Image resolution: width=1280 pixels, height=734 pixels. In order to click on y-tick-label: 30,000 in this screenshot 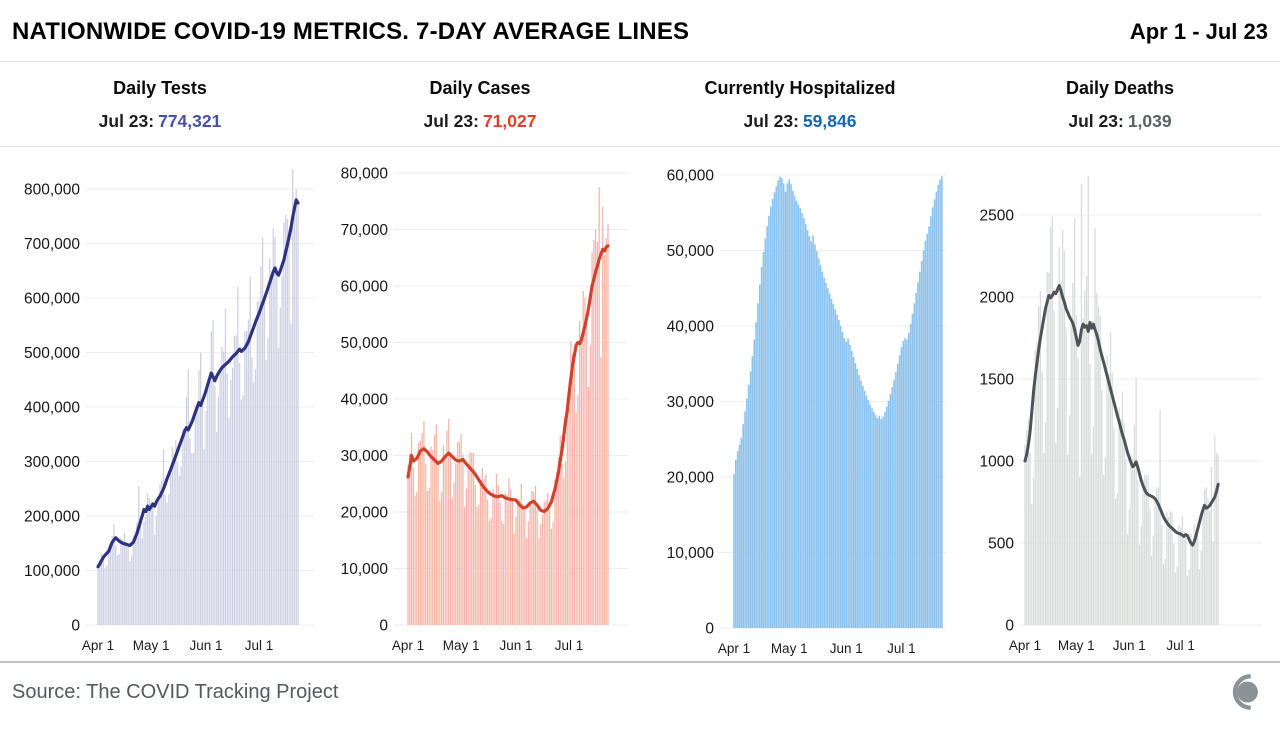, I will do `click(691, 402)`.